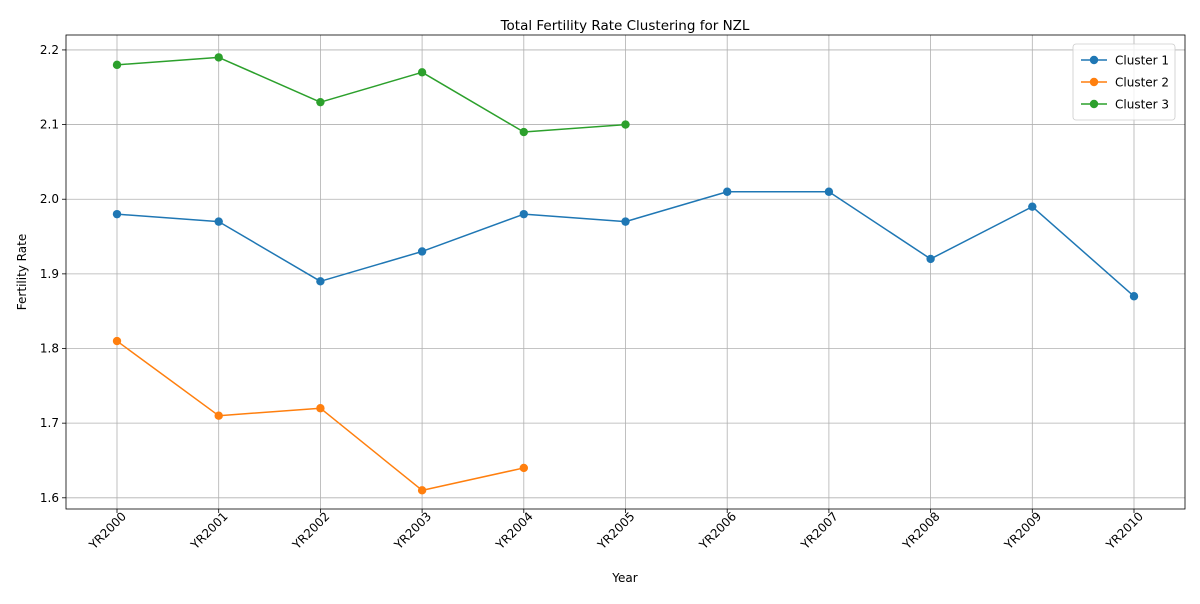 The height and width of the screenshot is (604, 1200). Describe the element at coordinates (310, 530) in the screenshot. I see `x-tick-label: YR2002` at that location.